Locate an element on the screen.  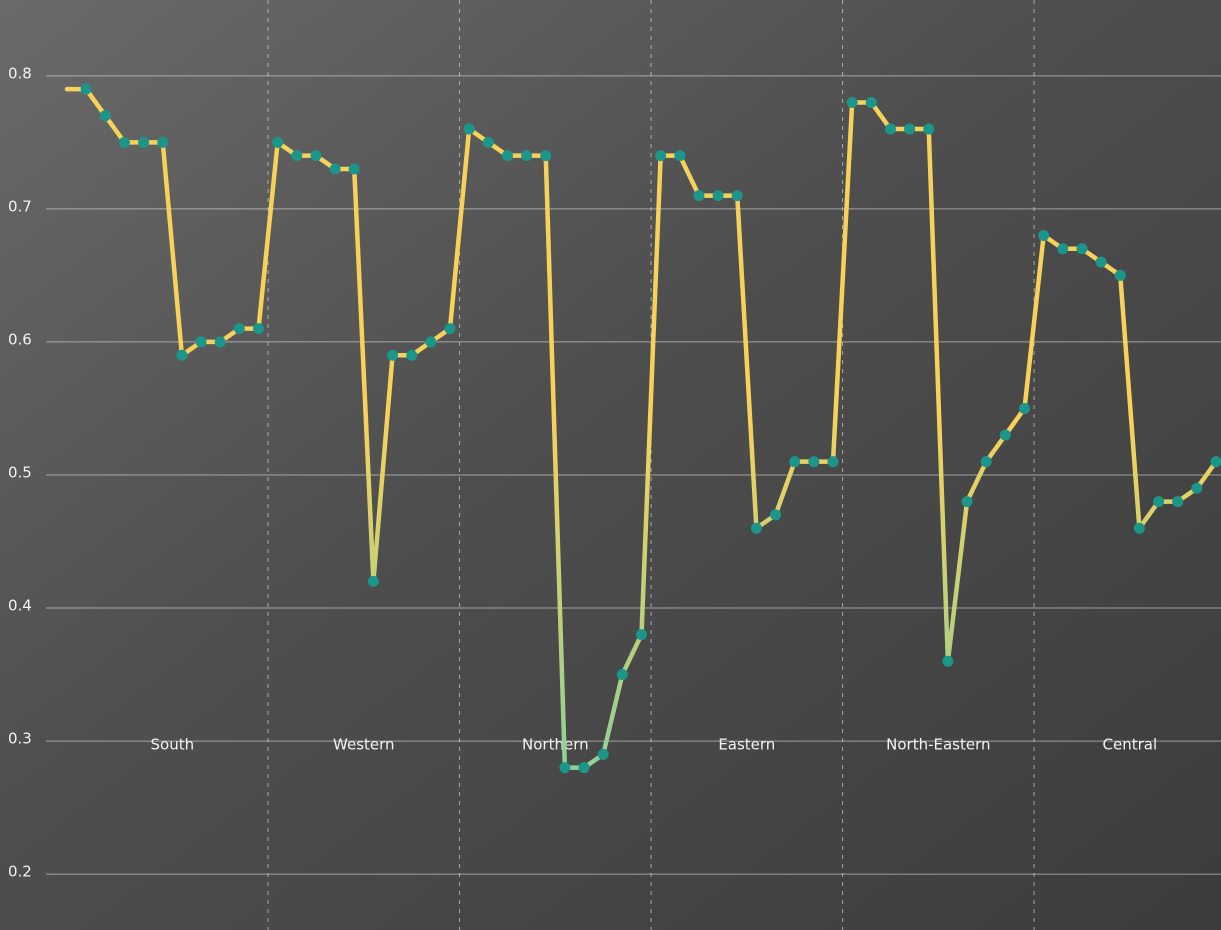
region-label: Central is located at coordinates (1130, 745).